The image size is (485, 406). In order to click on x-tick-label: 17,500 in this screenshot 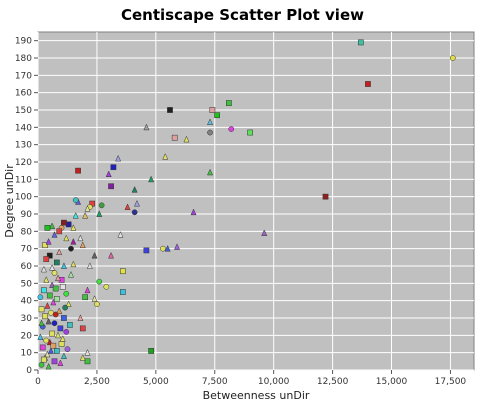, I will do `click(451, 382)`.